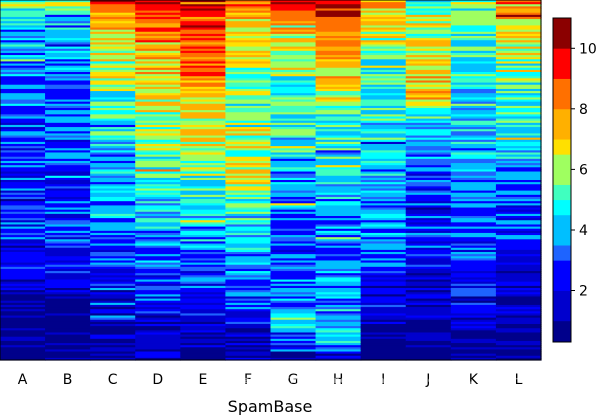 This screenshot has width=605, height=415. I want to click on colorbar, so click(562, 180).